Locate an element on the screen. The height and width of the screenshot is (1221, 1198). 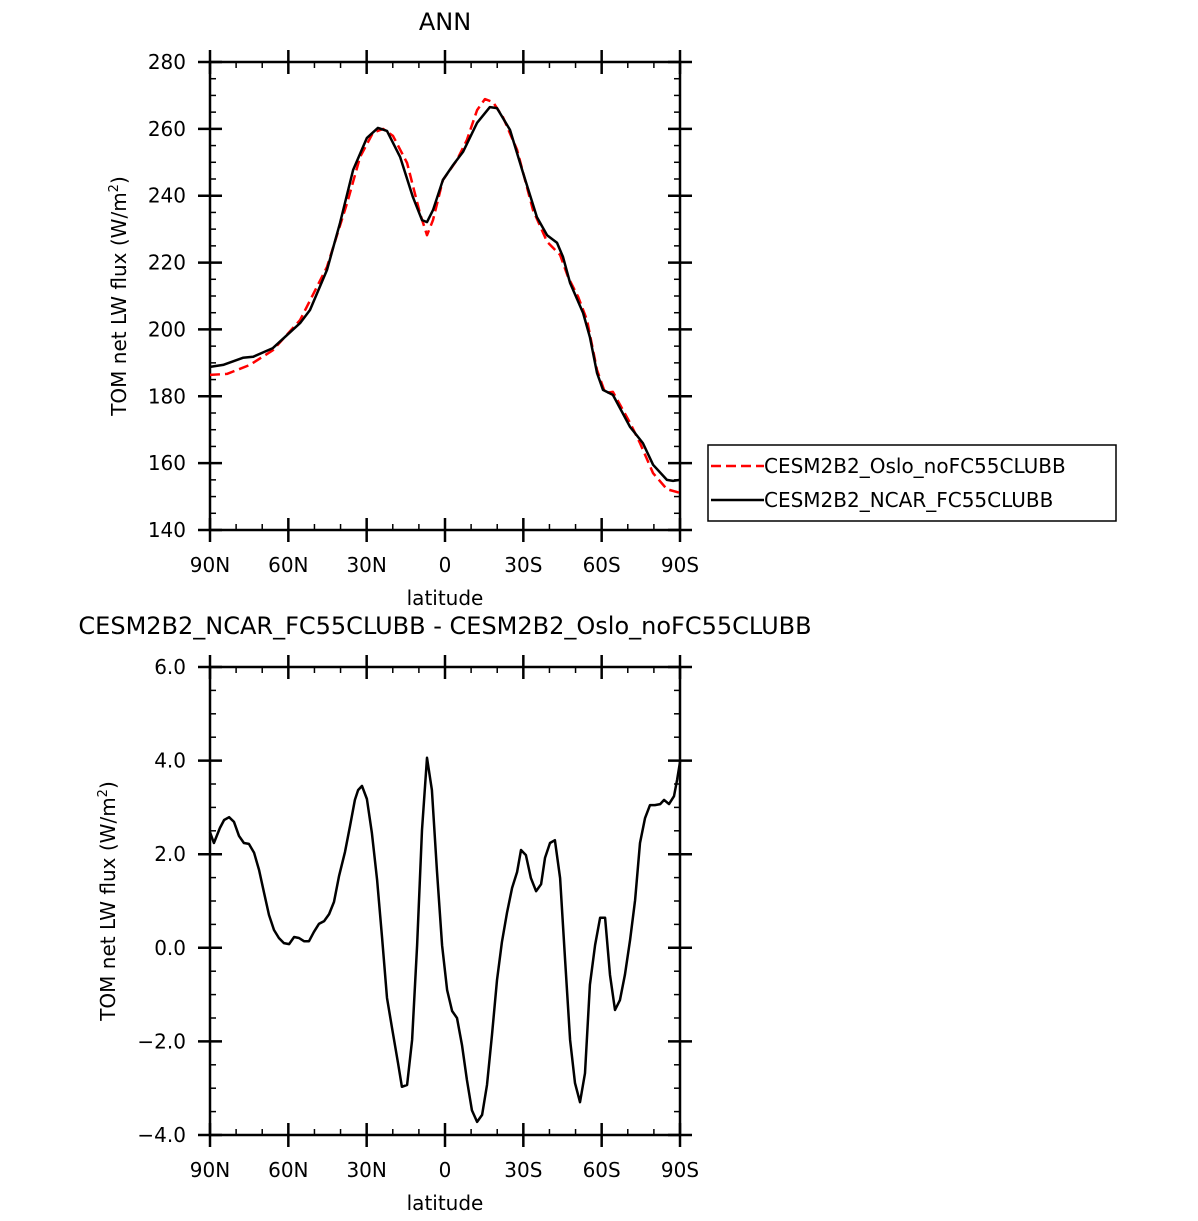
y-tick-label: 260 is located at coordinates (167, 129).